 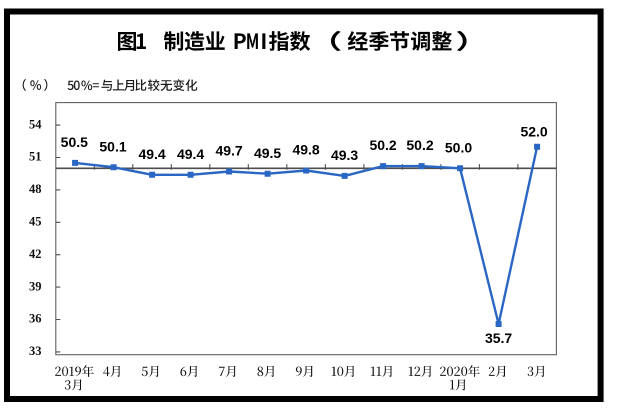 I want to click on svg-text: 39, so click(x=35, y=286).